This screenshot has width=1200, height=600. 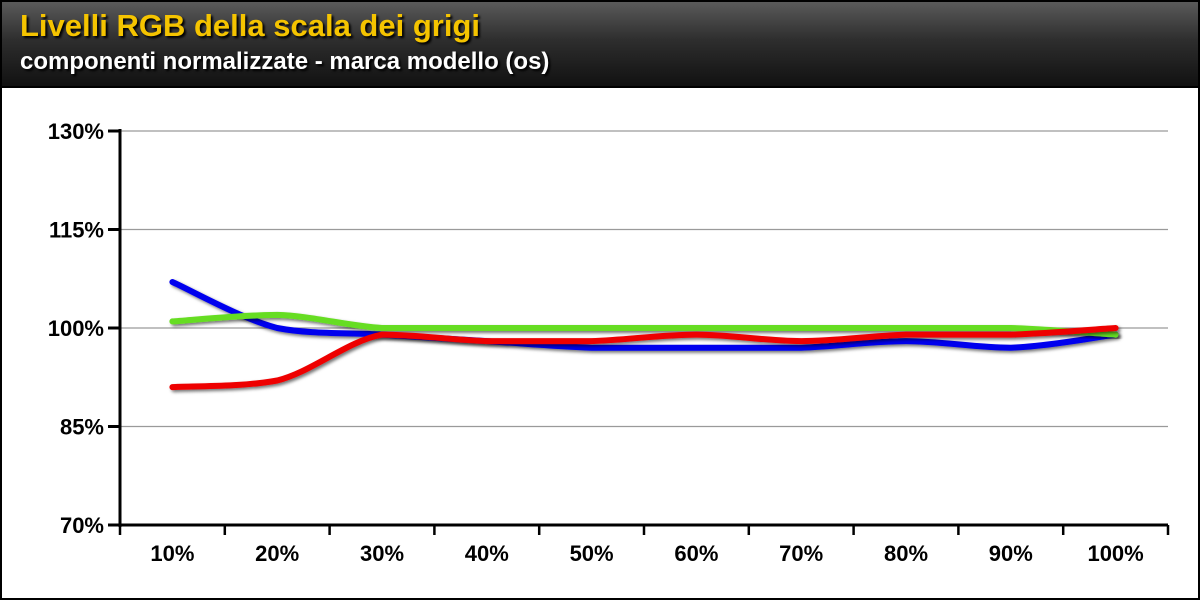 I want to click on x-tick-label: 60%, so click(x=696, y=553).